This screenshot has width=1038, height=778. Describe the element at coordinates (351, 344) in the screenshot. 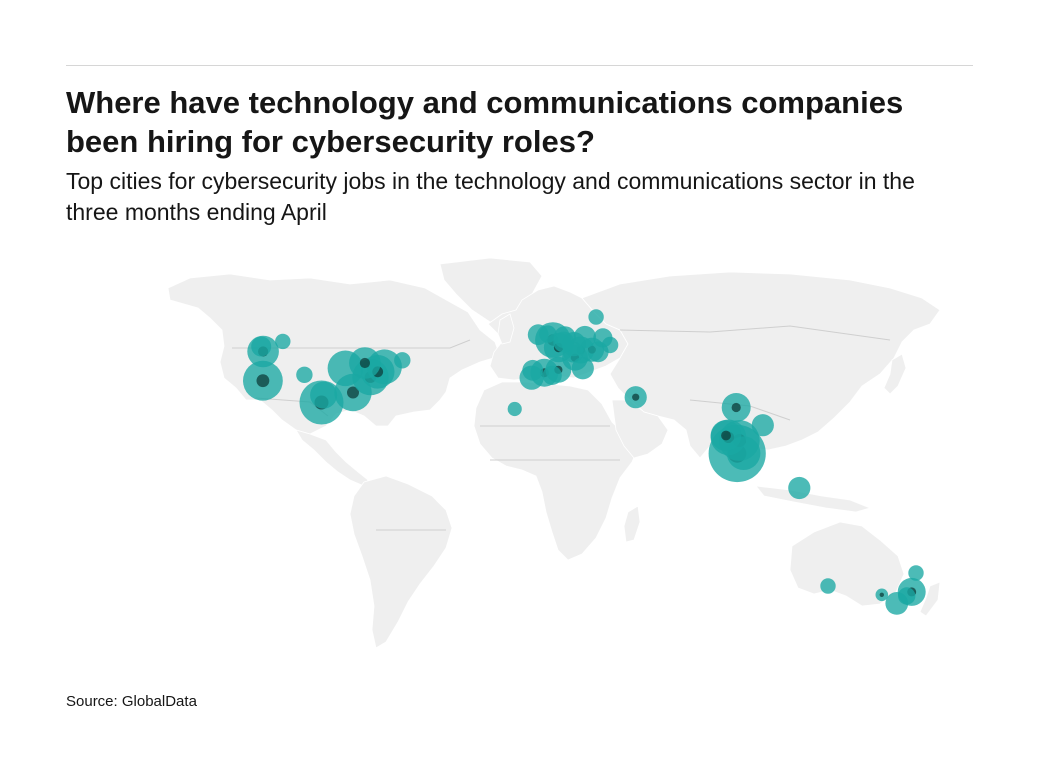

I see `border-us-canada` at that location.